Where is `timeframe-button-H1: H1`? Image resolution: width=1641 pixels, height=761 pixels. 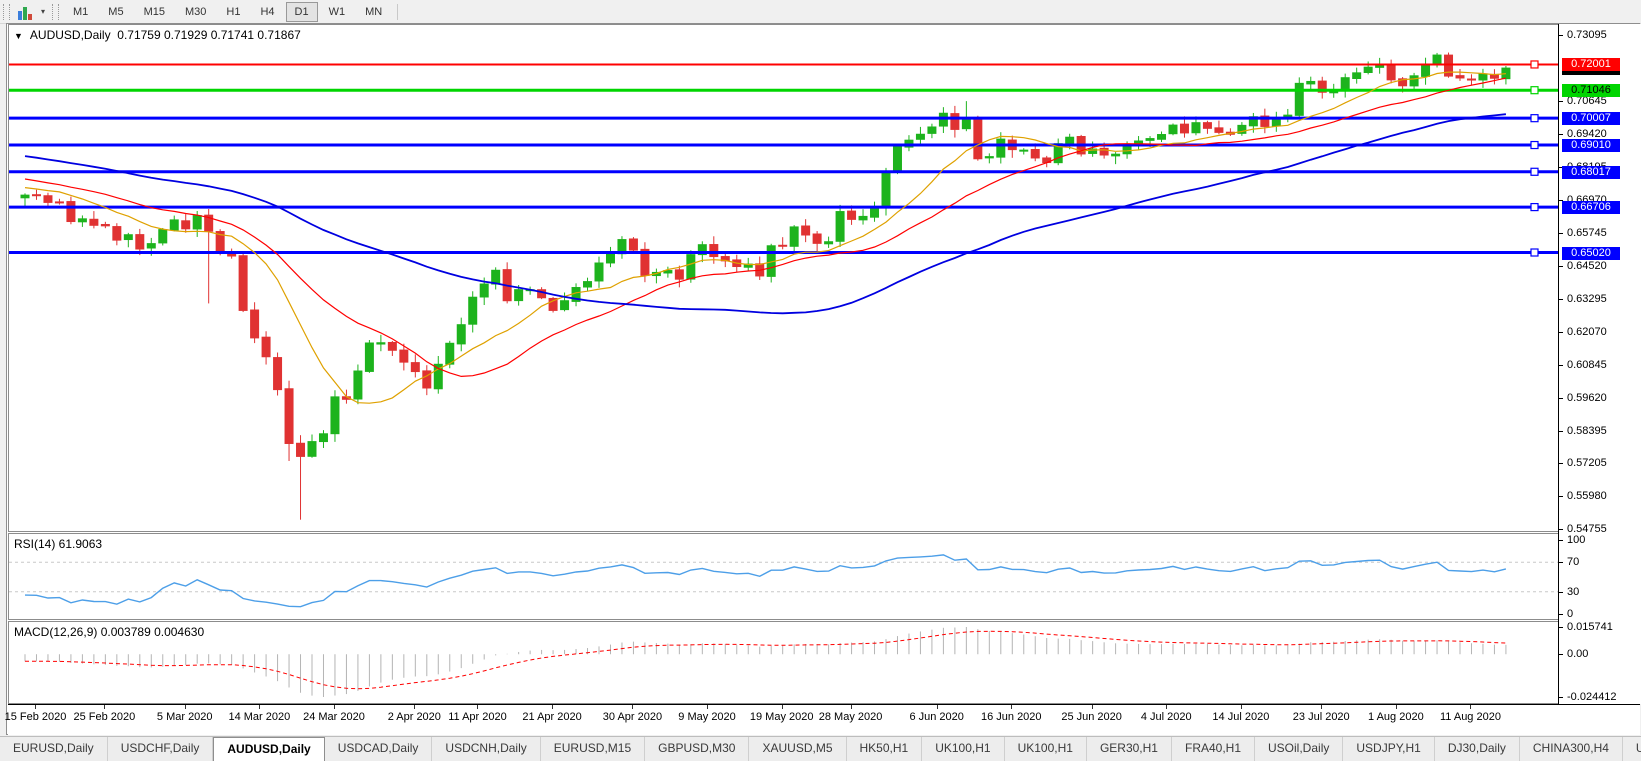
timeframe-button-H1: H1 is located at coordinates (233, 11).